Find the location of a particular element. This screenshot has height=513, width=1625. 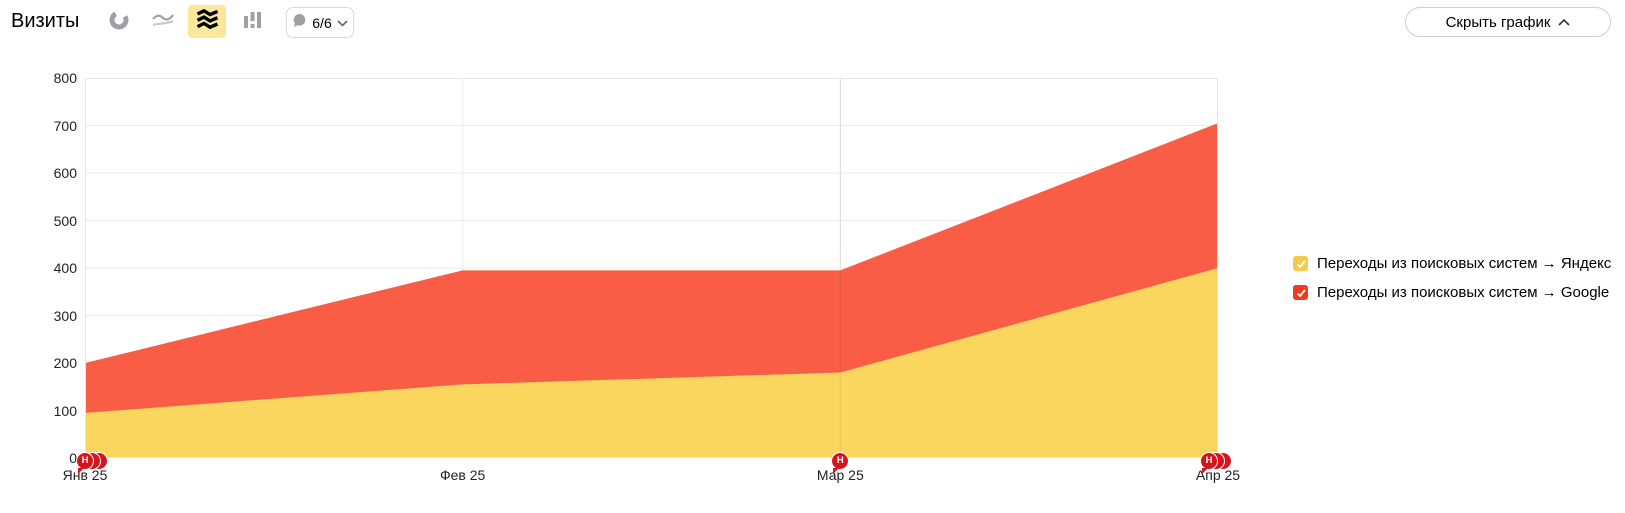

notes-count: 6/6 is located at coordinates (322, 22).